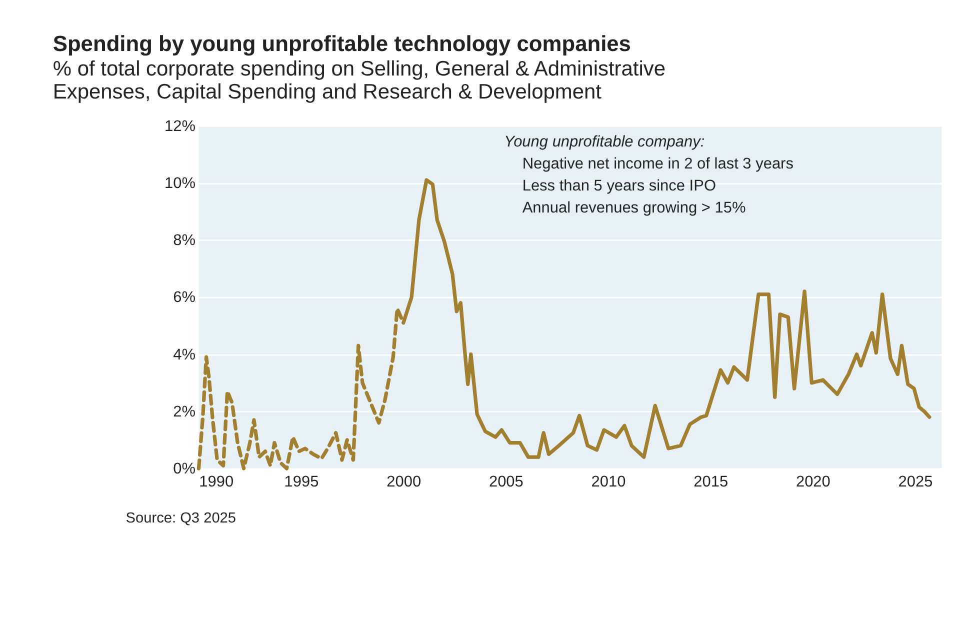 The height and width of the screenshot is (621, 969). What do you see at coordinates (181, 518) in the screenshot?
I see `source-note: Source: Q3 2025` at bounding box center [181, 518].